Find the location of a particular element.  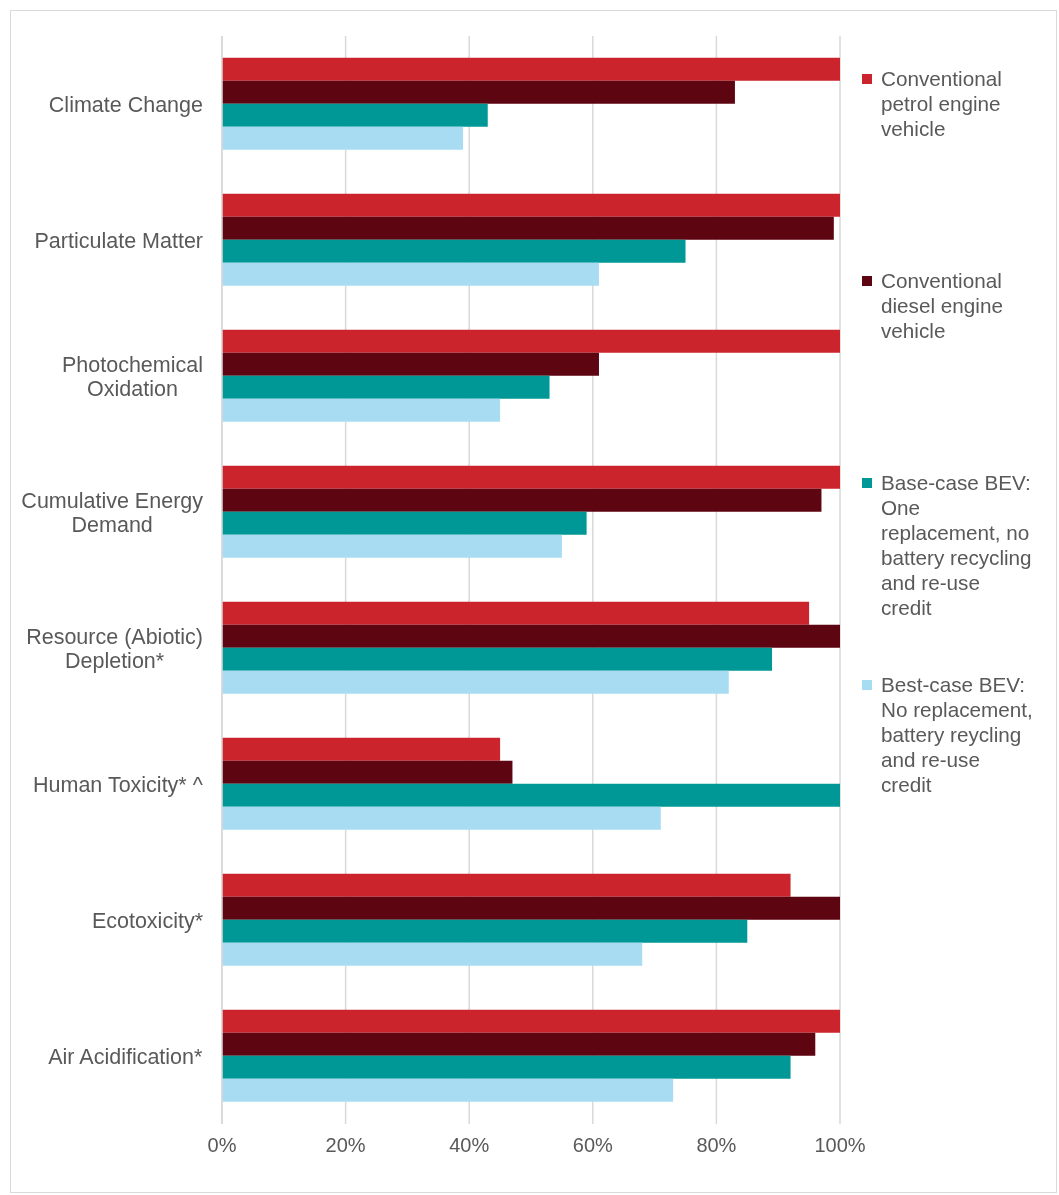

x-tick-label: 40% is located at coordinates (469, 1145).